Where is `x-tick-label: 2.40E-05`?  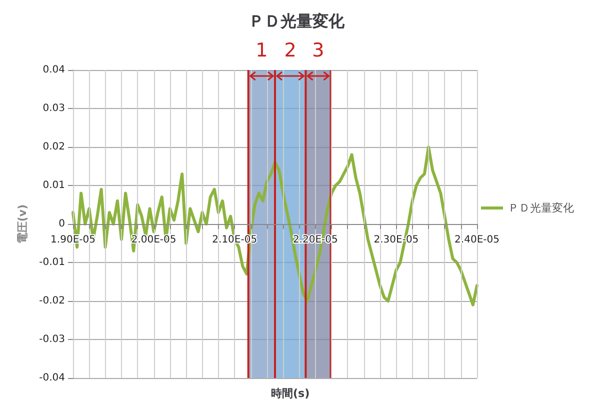
x-tick-label: 2.40E-05 is located at coordinates (477, 240).